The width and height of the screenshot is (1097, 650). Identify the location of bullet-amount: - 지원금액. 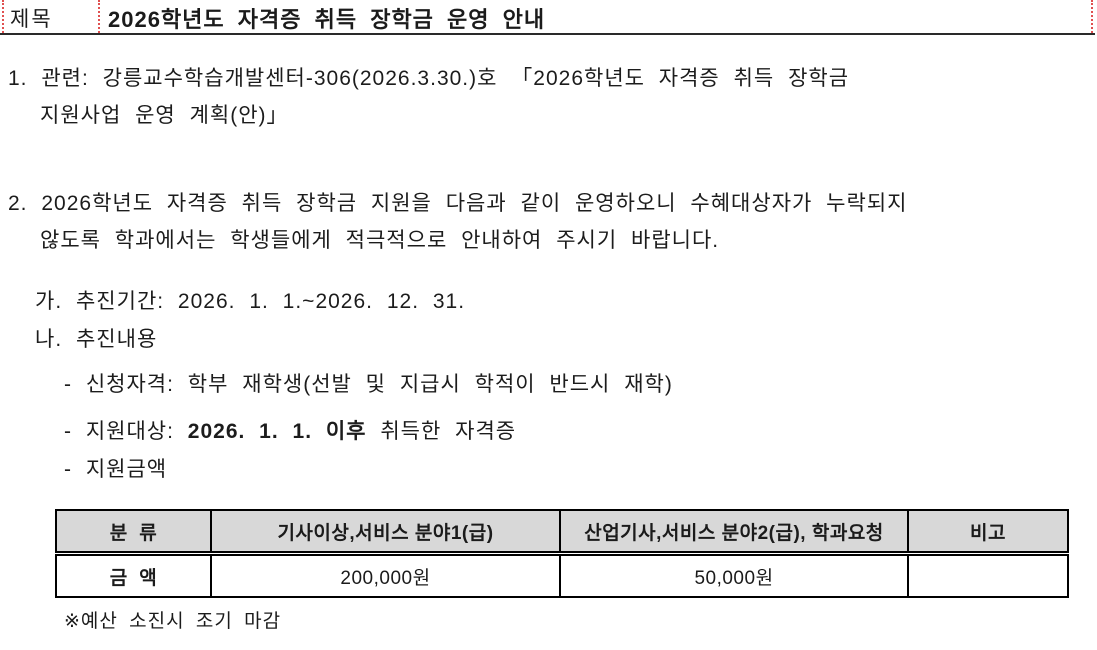
(116, 469).